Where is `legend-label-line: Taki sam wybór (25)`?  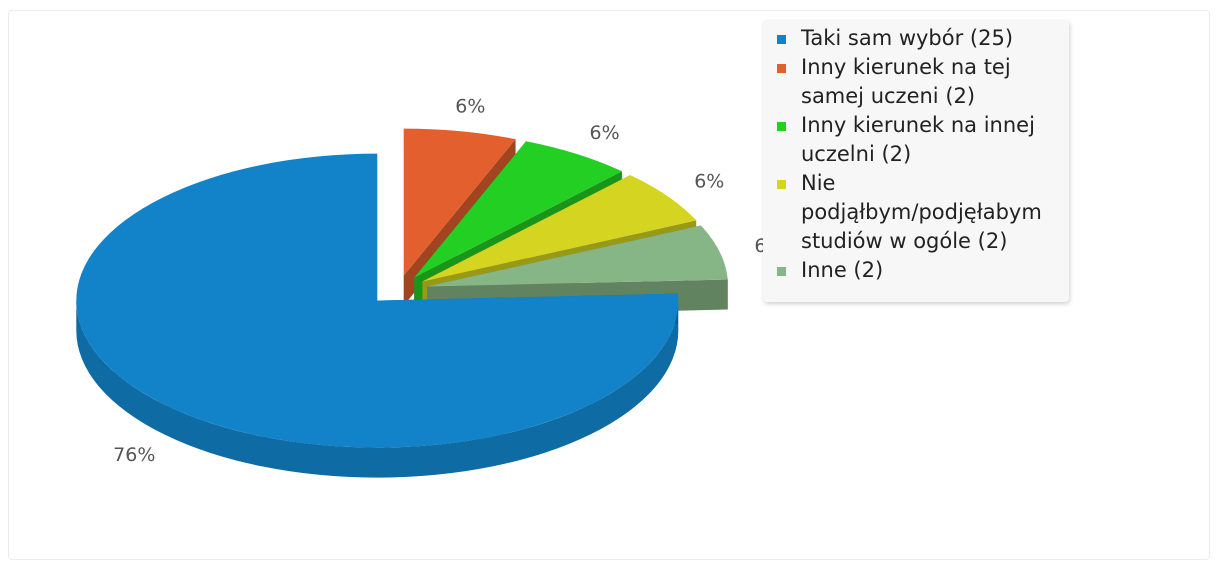
legend-label-line: Taki sam wybór (25) is located at coordinates (907, 38).